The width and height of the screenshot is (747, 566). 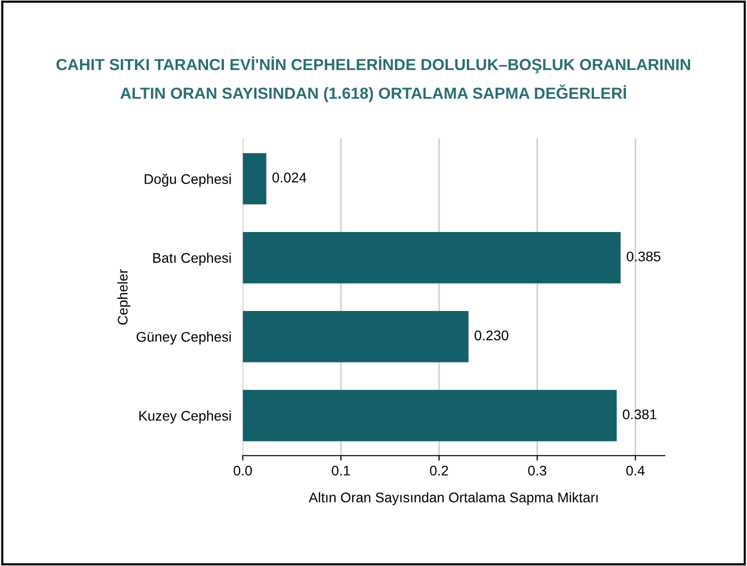 What do you see at coordinates (289, 177) in the screenshot?
I see `data-label: 0.024` at bounding box center [289, 177].